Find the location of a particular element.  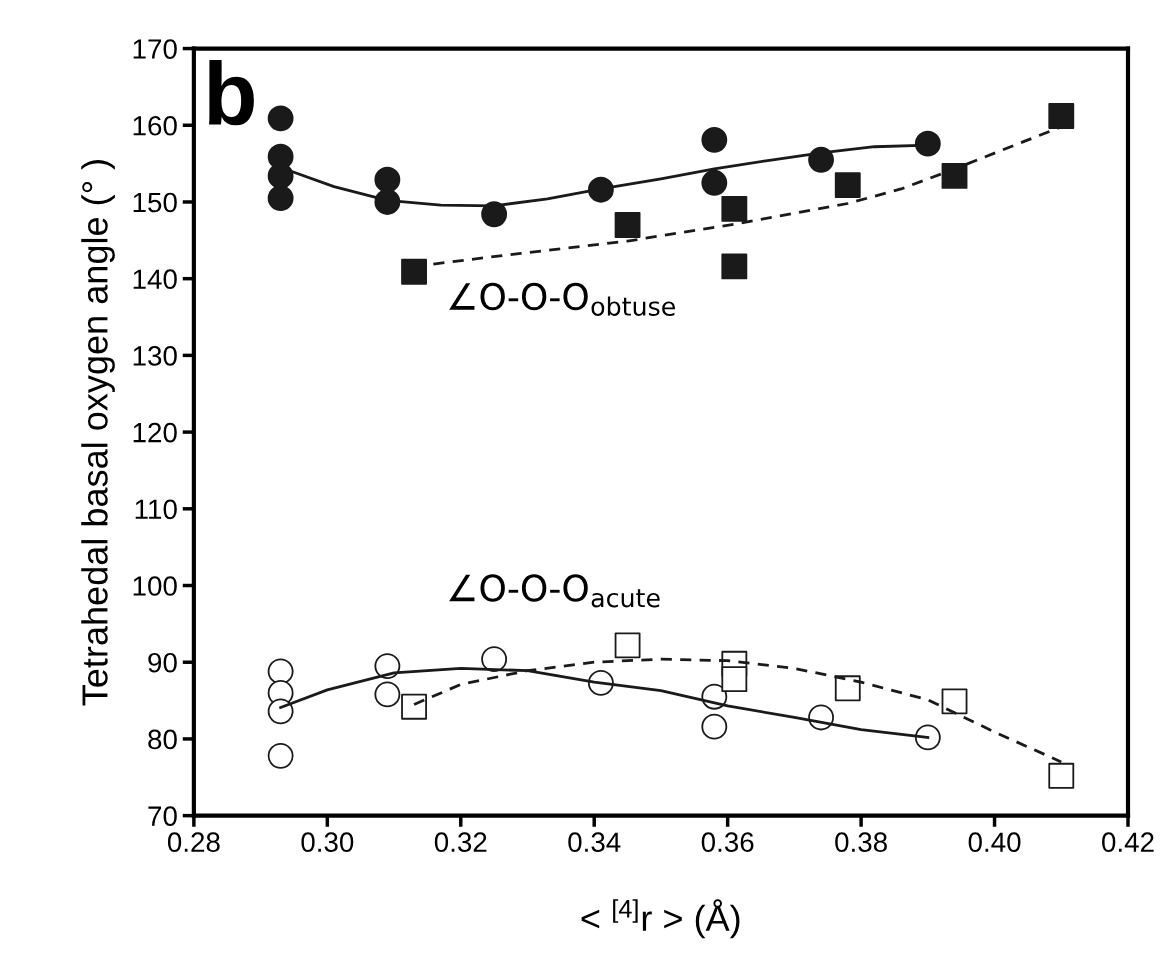

x-axis-title: < $^{[4]}$r > (Å) is located at coordinates (660, 919).